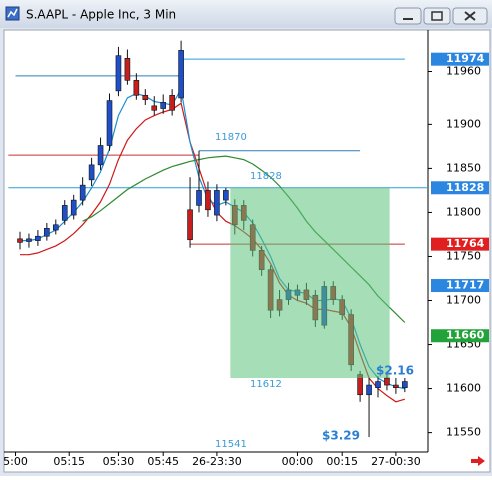 Image resolution: width=492 pixels, height=480 pixels. I want to click on x-tick-label: 00:00, so click(298, 461).